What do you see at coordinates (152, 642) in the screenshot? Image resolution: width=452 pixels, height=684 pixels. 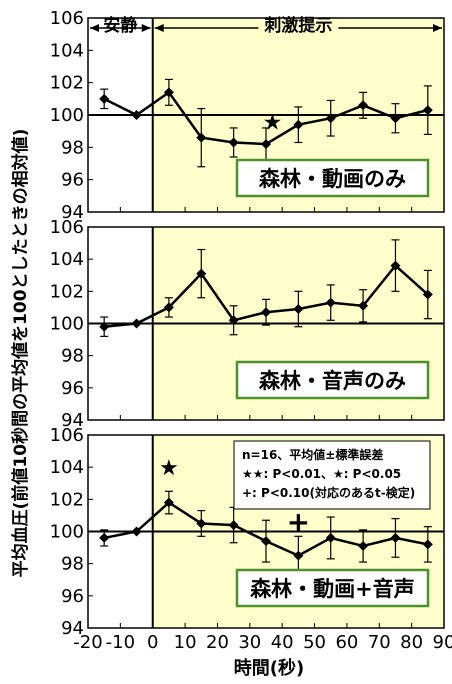 I see `x-tick-label: 0` at bounding box center [152, 642].